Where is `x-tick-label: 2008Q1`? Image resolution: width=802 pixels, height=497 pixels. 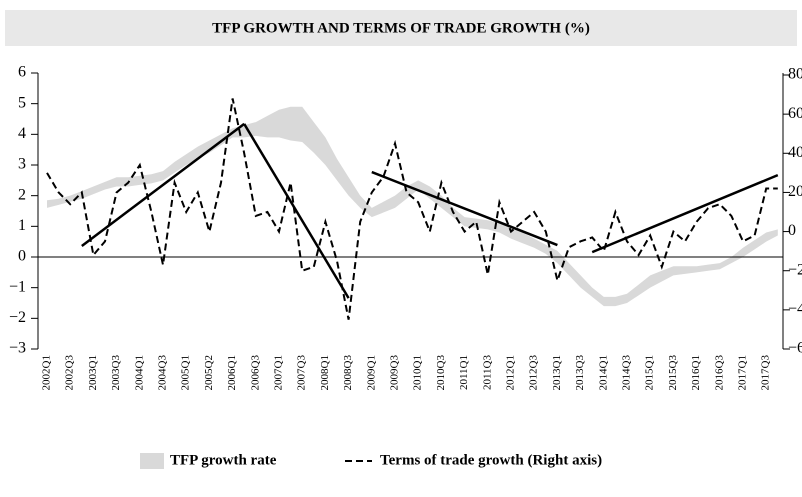 x-tick-label: 2008Q1 is located at coordinates (325, 372).